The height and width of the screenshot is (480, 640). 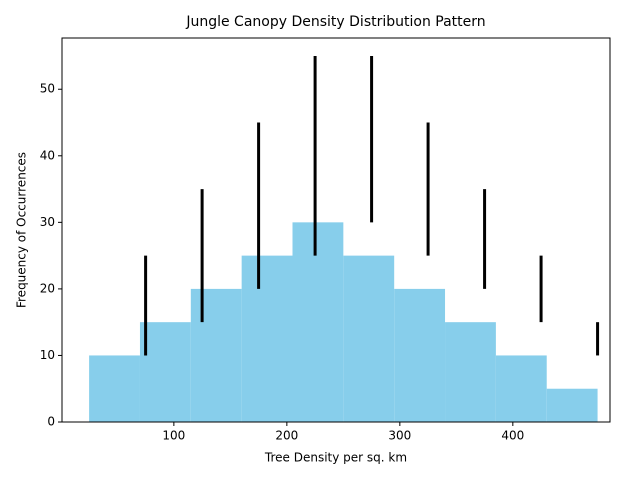 I want to click on y-tick-label: 0, so click(x=51, y=422).